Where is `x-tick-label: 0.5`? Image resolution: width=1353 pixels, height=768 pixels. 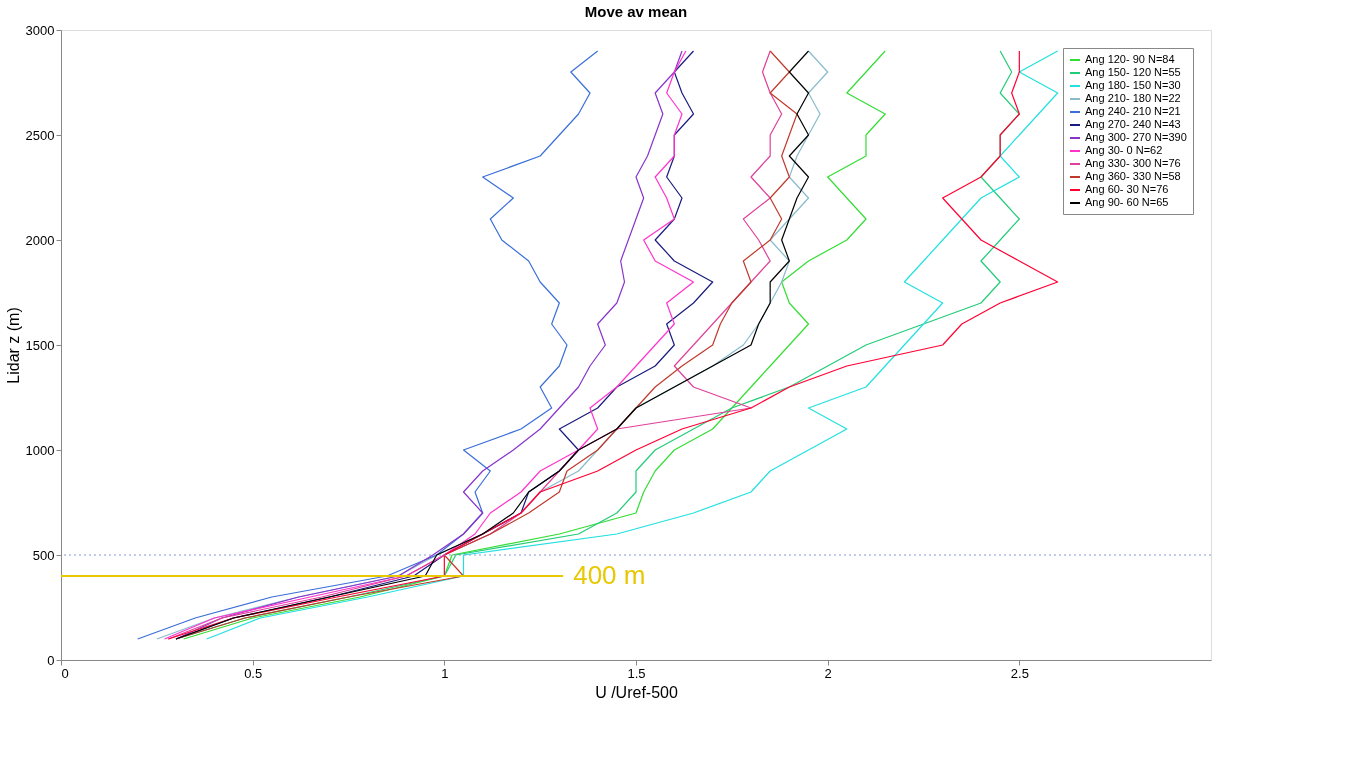
x-tick-label: 0.5 is located at coordinates (253, 673).